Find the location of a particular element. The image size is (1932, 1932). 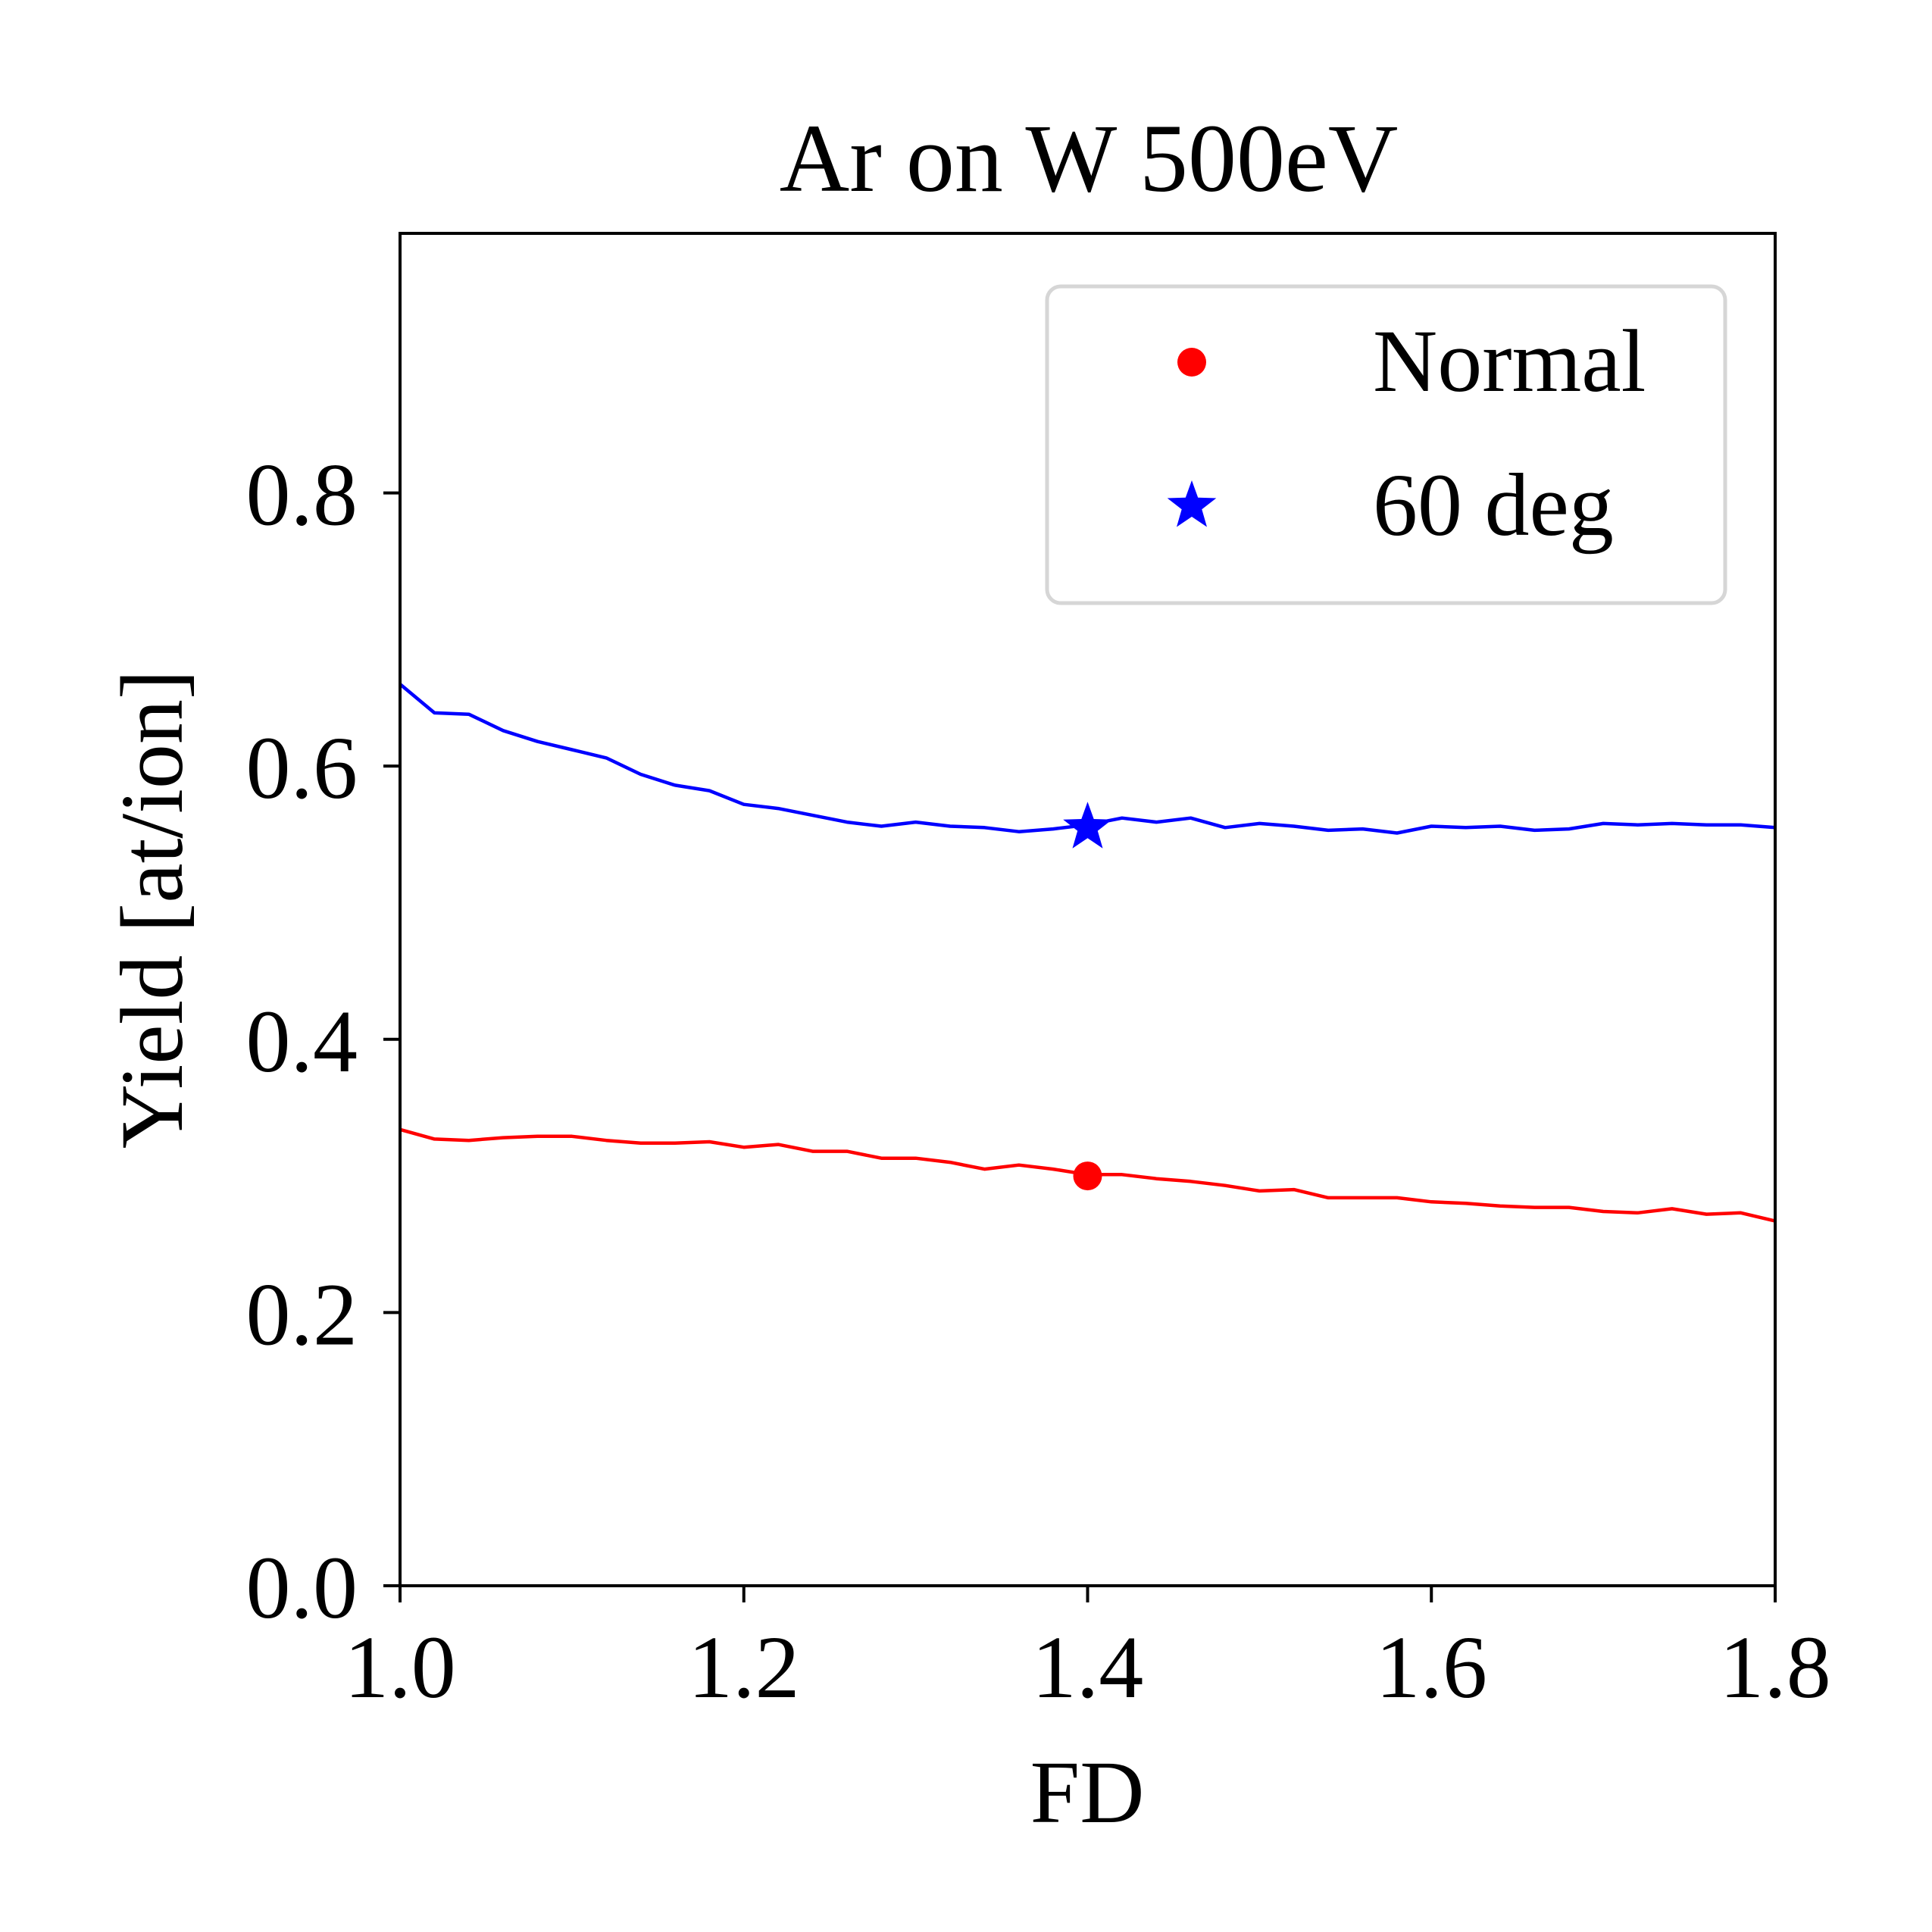

y-tick-label: 0.0 is located at coordinates (302, 1587).